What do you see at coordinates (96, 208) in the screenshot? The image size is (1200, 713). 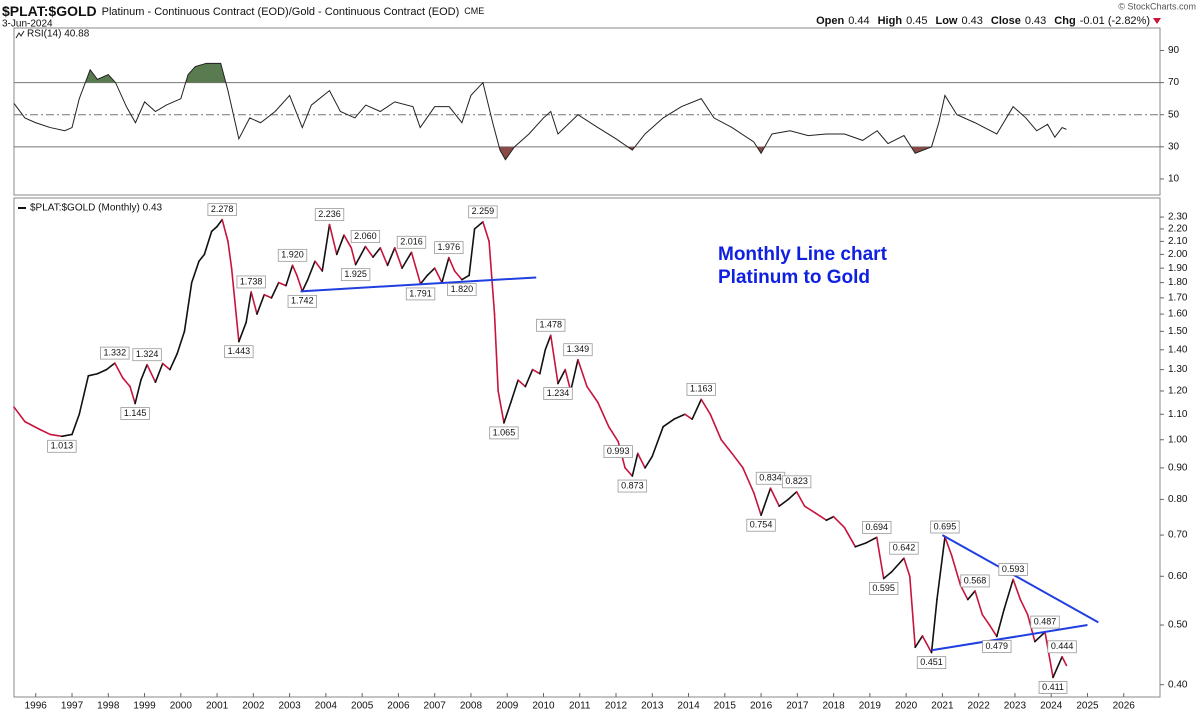 I see `legend-label: $PLAT:$GOLD (Monthly) 0.43` at bounding box center [96, 208].